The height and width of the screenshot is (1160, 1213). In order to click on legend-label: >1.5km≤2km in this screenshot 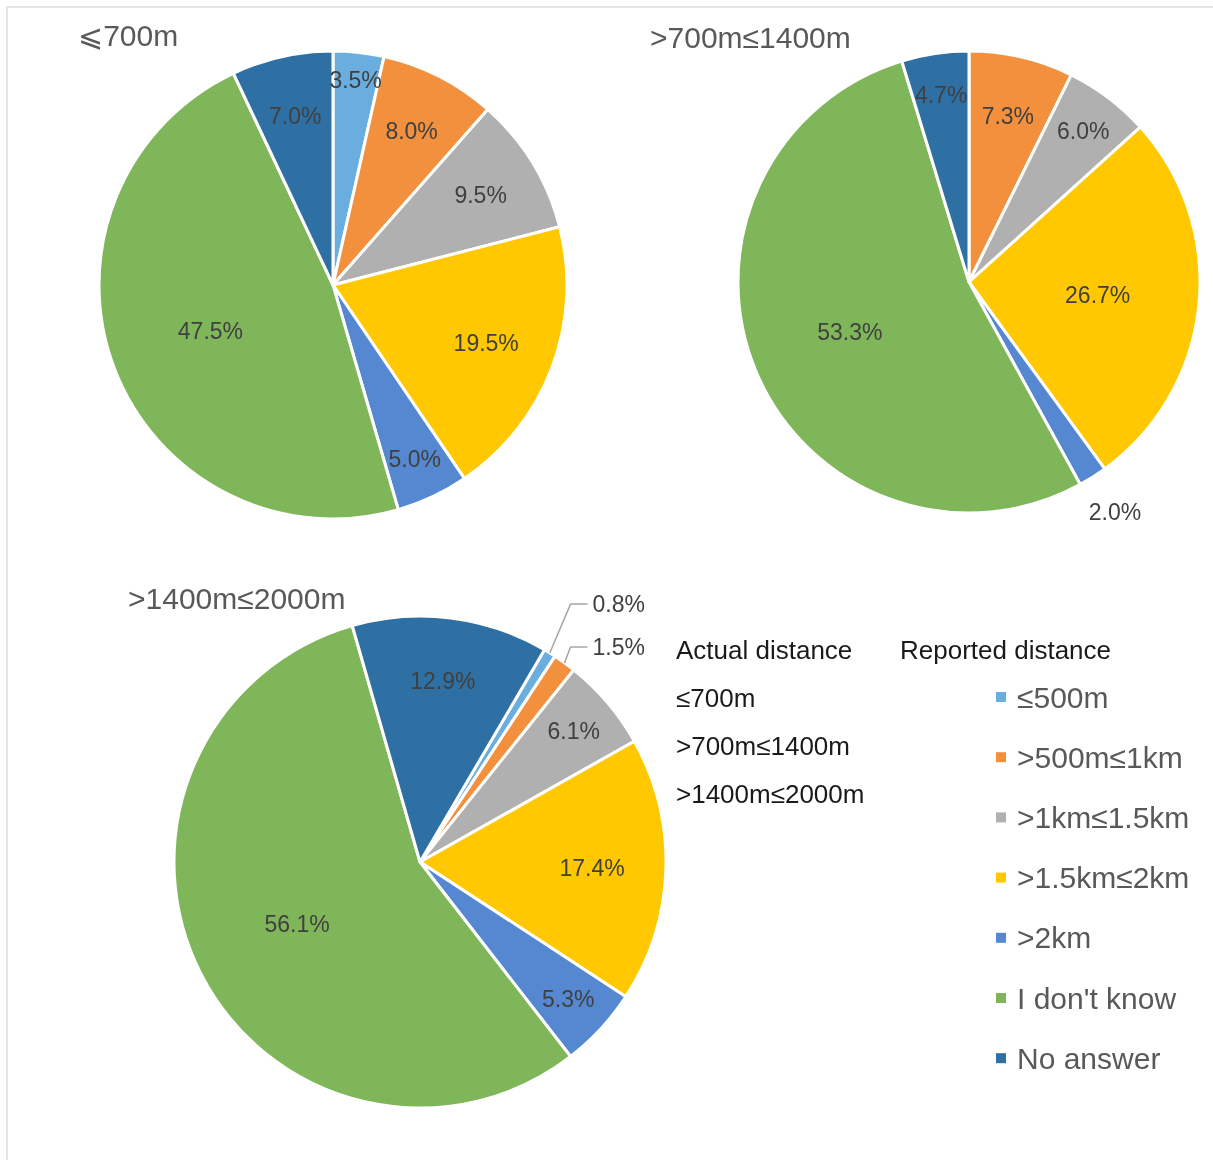, I will do `click(1103, 878)`.